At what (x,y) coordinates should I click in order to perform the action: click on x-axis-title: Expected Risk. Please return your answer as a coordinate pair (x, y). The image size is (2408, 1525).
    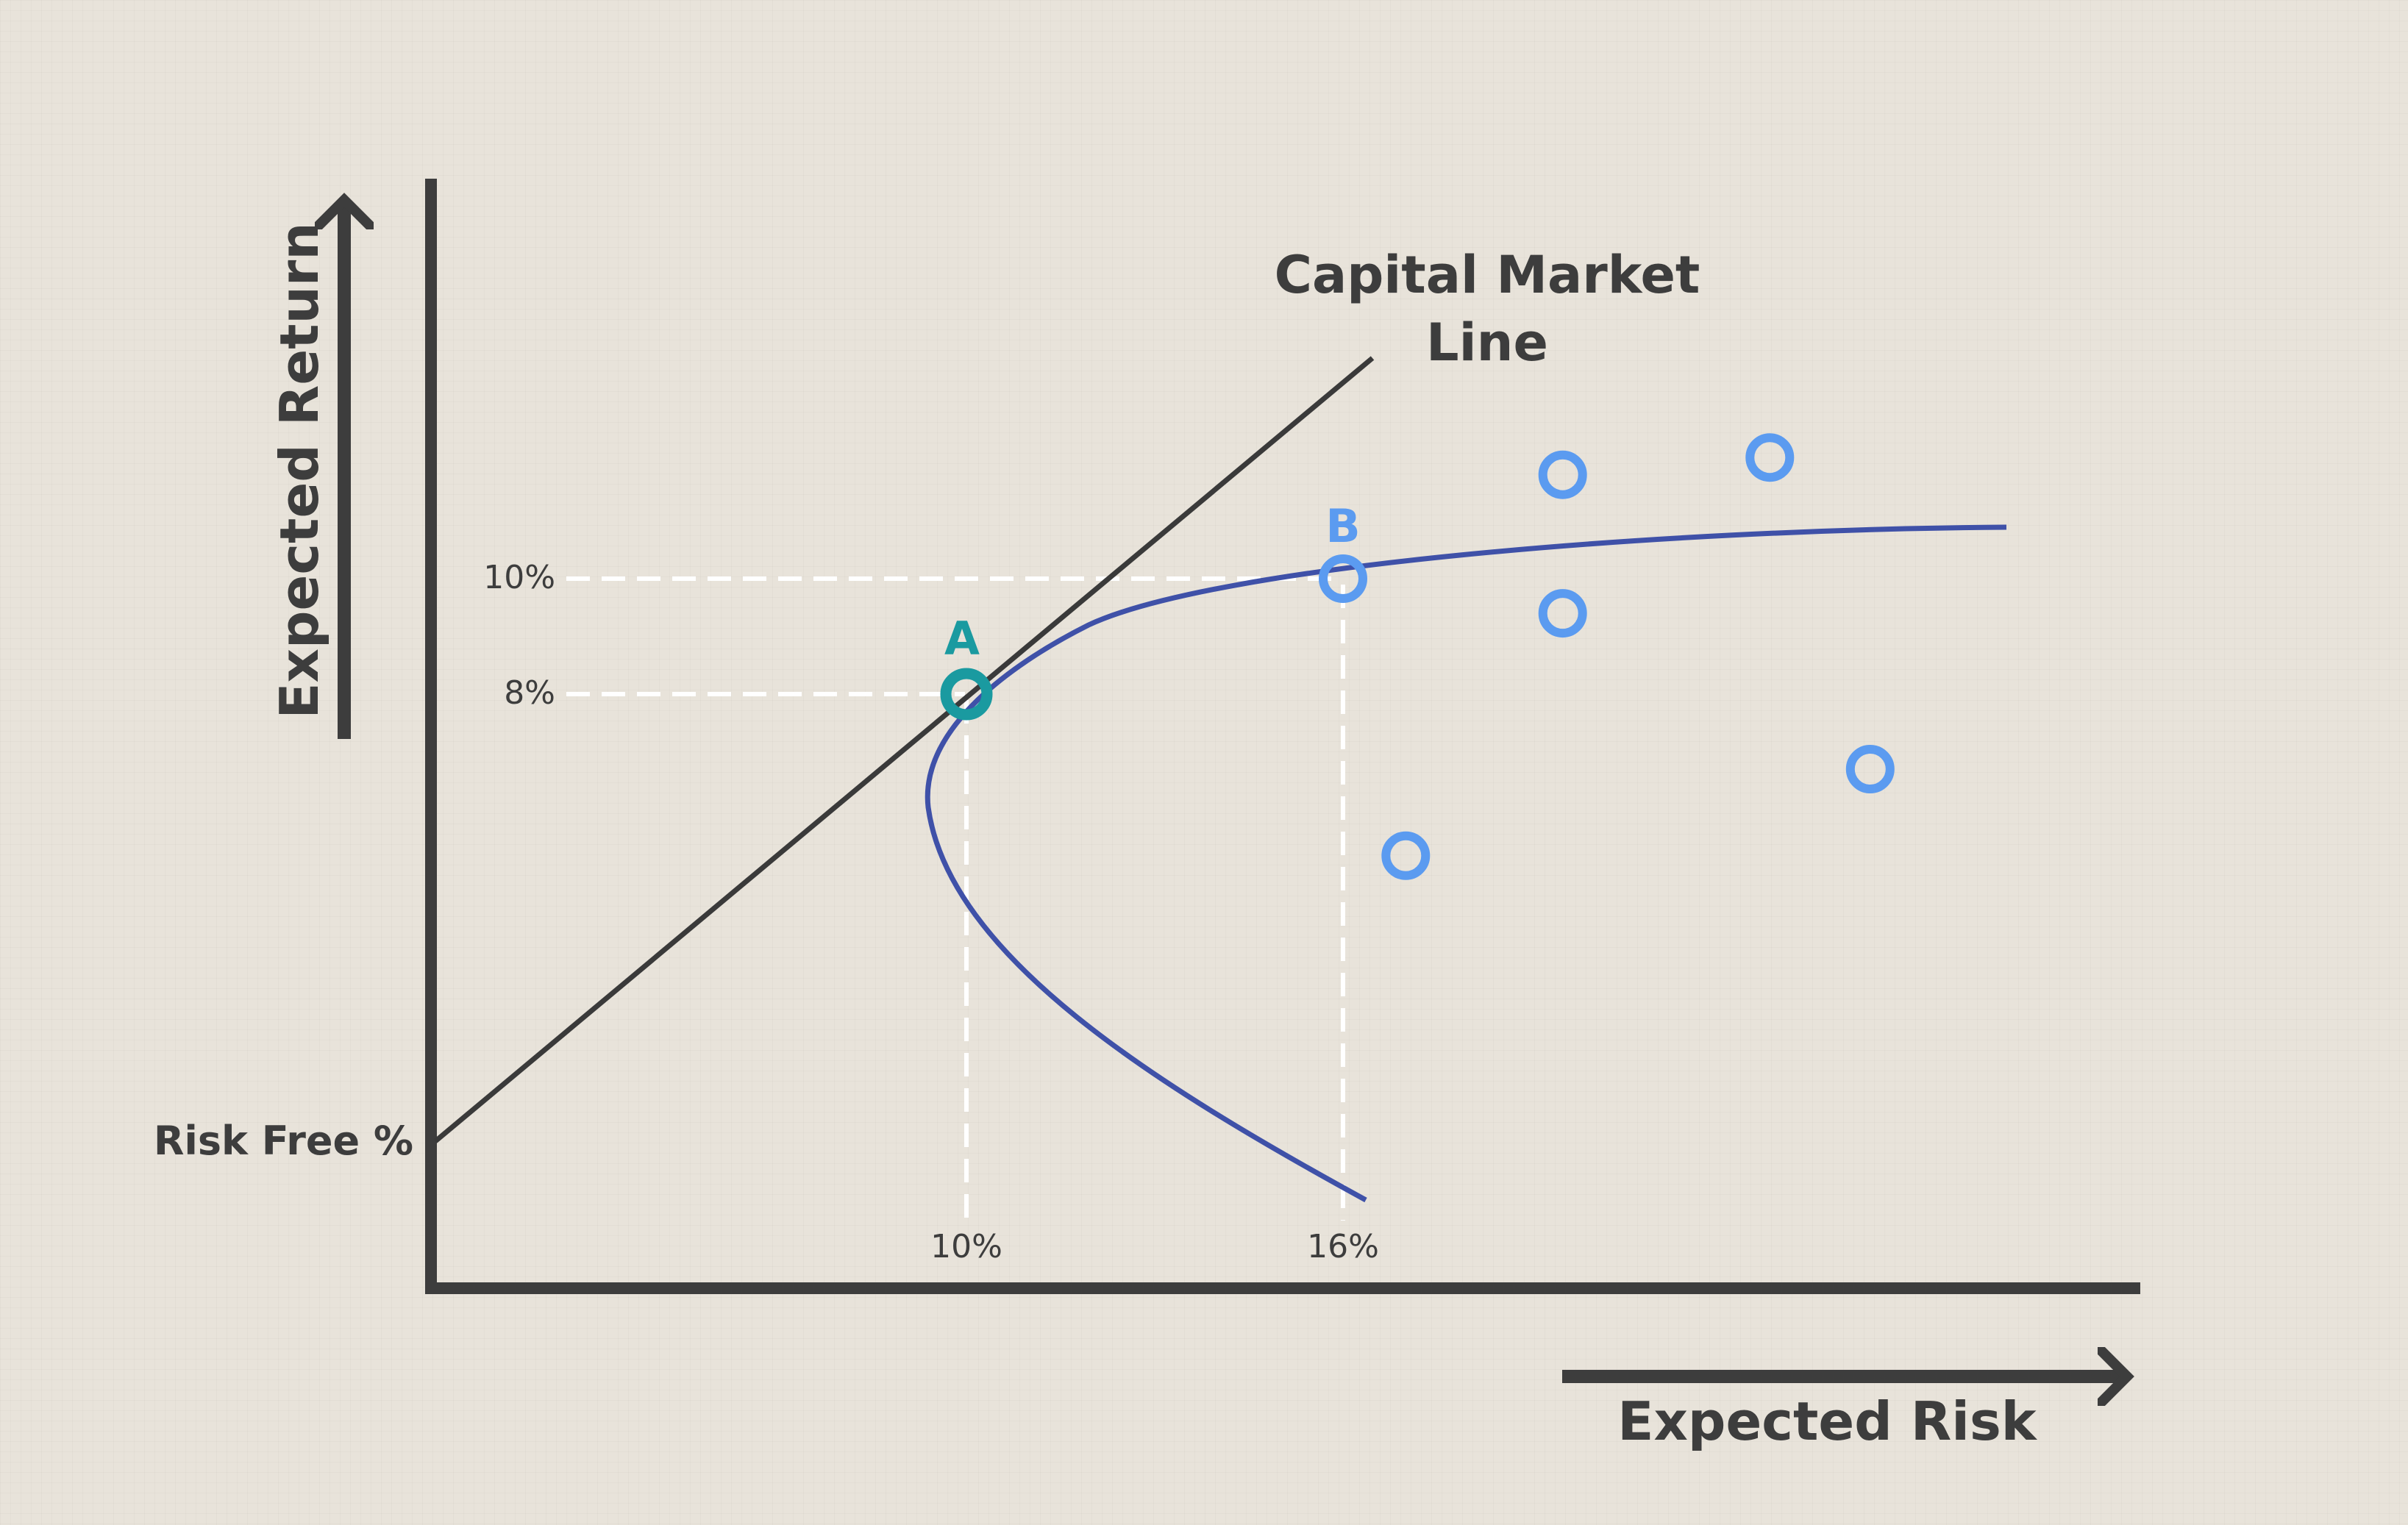
    Looking at the image, I should click on (1827, 1421).